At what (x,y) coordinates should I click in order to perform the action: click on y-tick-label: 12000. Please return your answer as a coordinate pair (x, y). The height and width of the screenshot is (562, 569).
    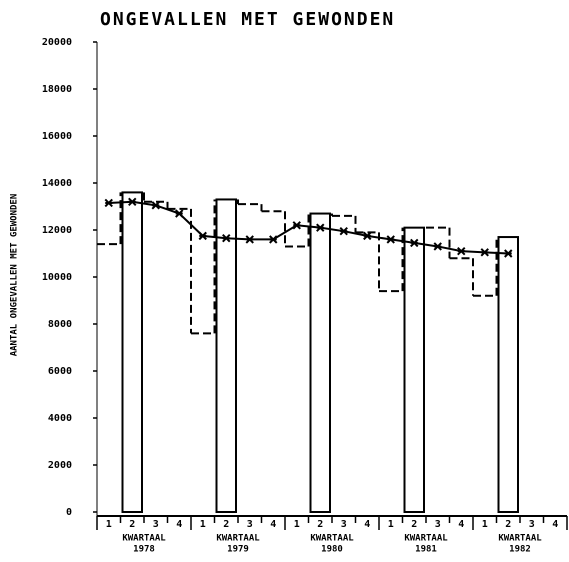
    Looking at the image, I should click on (57, 230).